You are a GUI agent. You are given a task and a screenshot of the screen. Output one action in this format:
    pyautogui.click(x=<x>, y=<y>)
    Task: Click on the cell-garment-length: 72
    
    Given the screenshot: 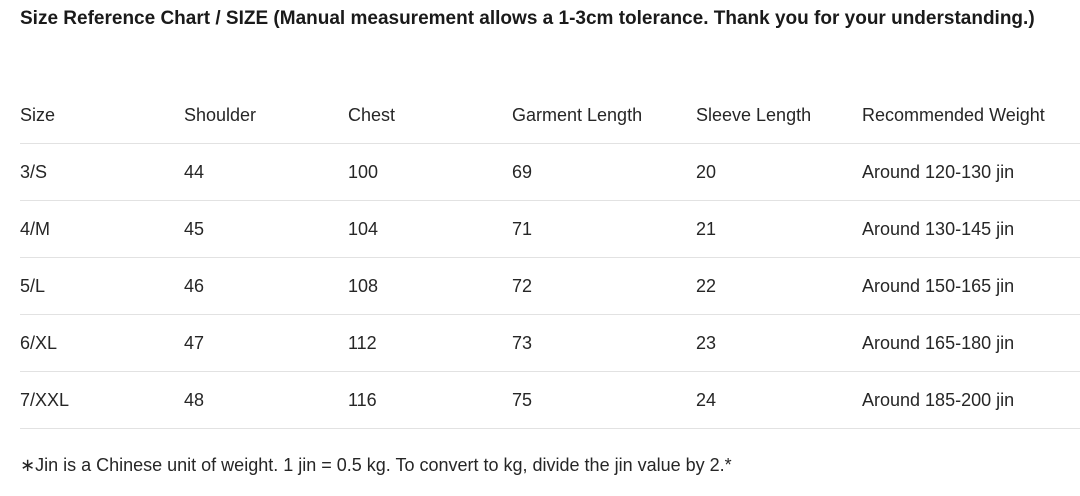 What is the action you would take?
    pyautogui.click(x=604, y=286)
    